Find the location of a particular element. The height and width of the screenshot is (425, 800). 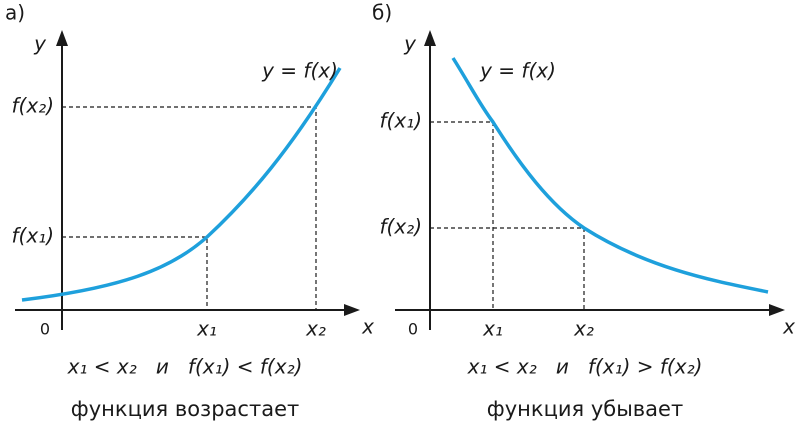

condition: x₁ < x₂ и f(x₁) < f(x₂) is located at coordinates (185, 367).